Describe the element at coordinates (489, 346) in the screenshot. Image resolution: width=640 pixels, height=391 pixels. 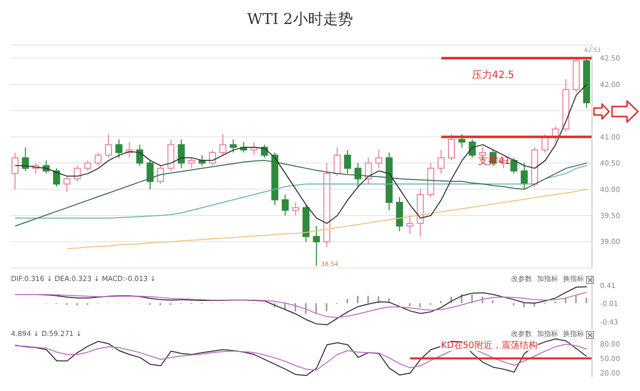
I see `annotation: KD在50附近，震荡结构` at that location.